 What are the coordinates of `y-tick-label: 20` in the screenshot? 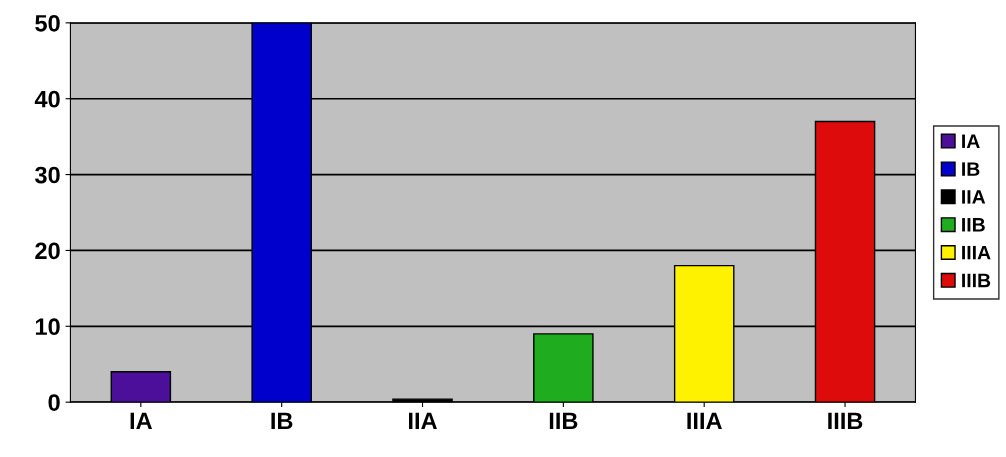 It's located at (47, 251).